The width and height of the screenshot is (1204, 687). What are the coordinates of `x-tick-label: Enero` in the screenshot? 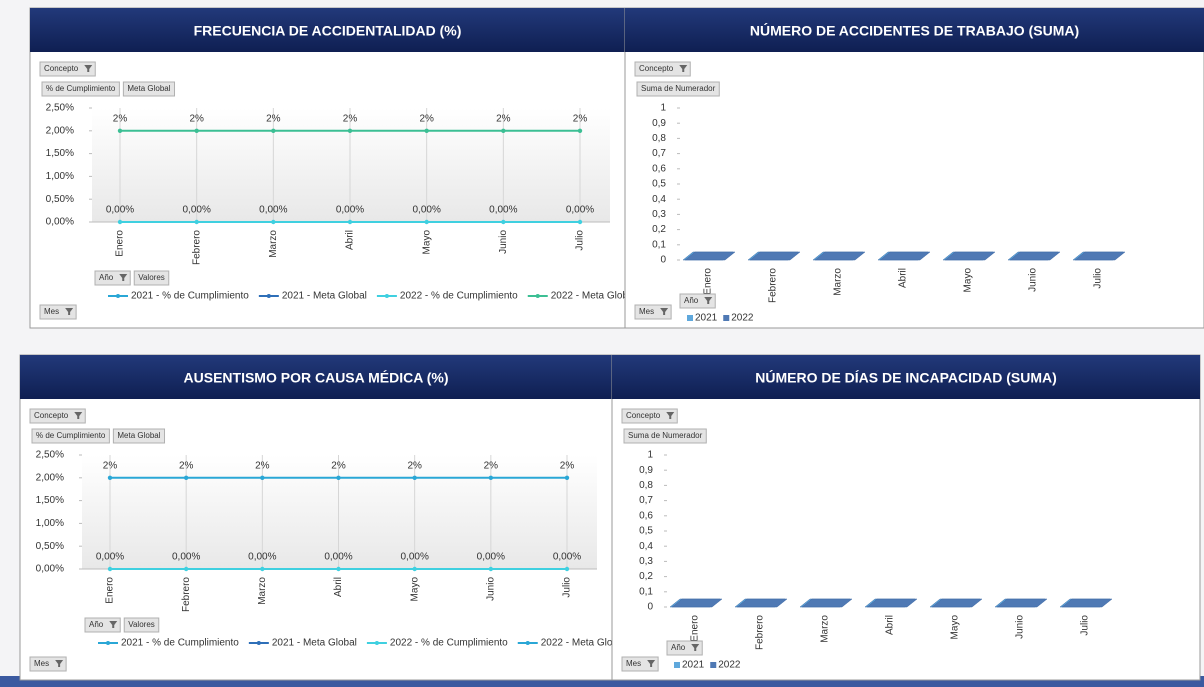 It's located at (110, 590).